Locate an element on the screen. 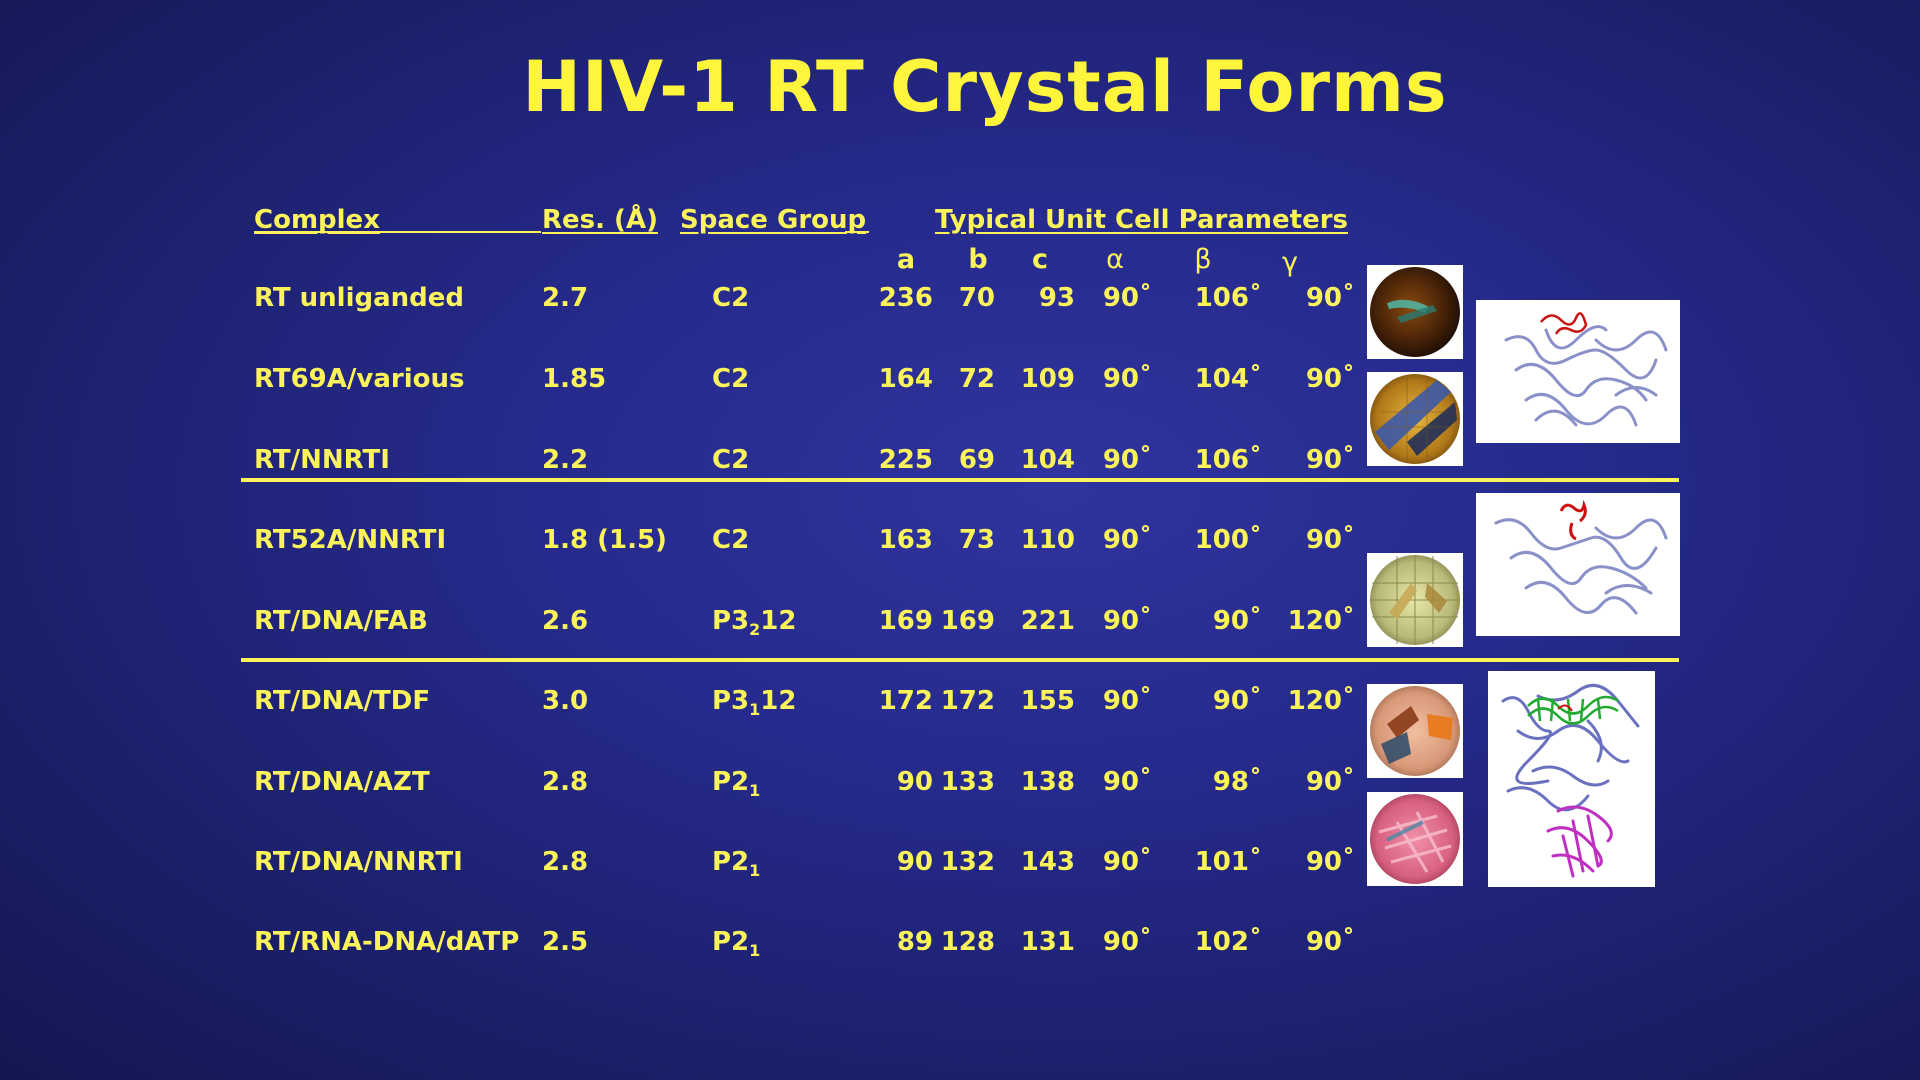 Image resolution: width=1920 pixels, height=1080 pixels. header-complex-rule is located at coordinates (397, 232).